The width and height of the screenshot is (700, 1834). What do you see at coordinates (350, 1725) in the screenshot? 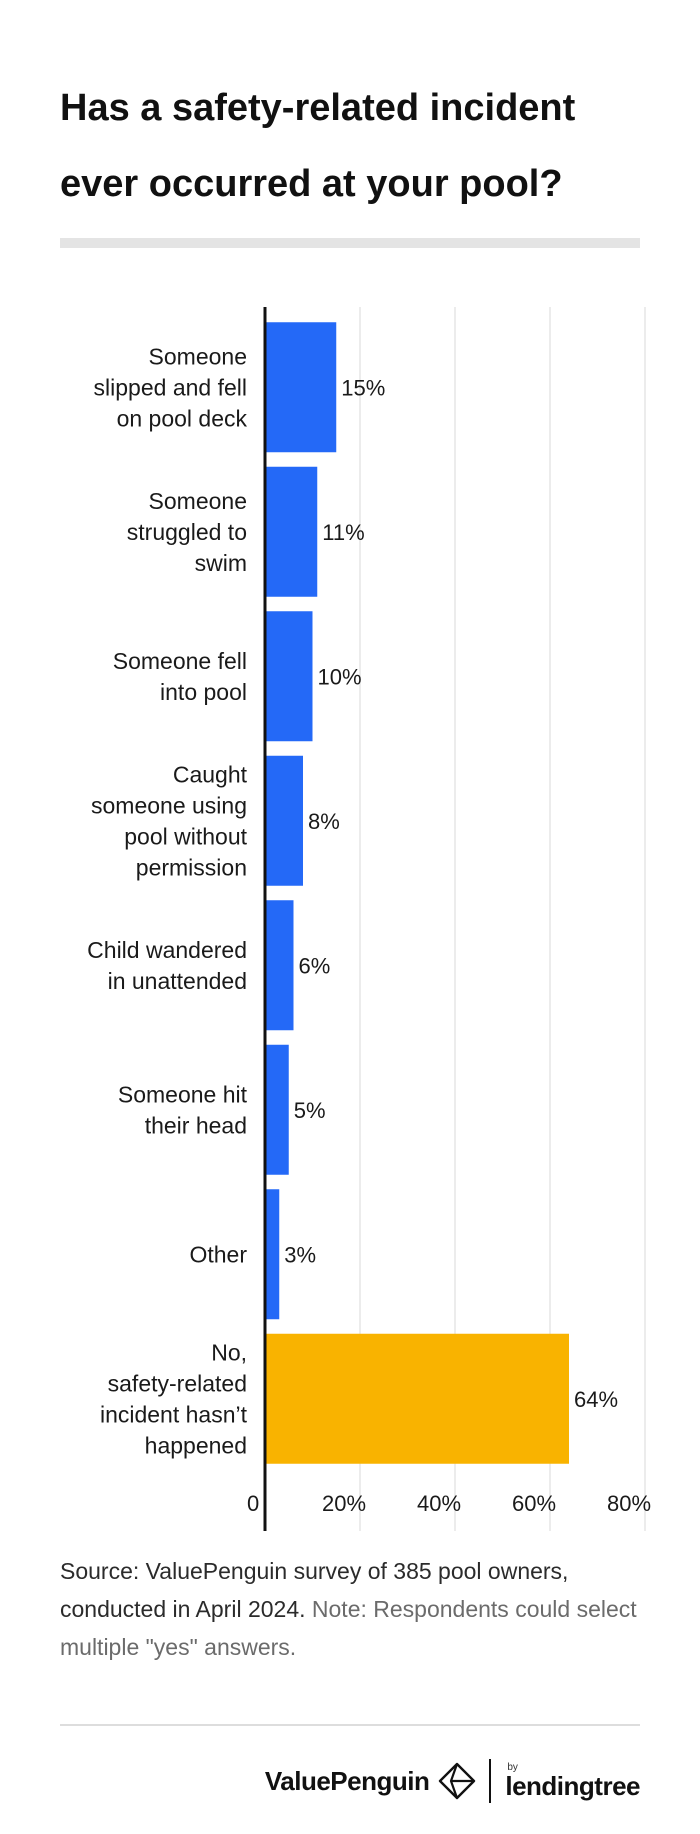
I see `footer-divider` at bounding box center [350, 1725].